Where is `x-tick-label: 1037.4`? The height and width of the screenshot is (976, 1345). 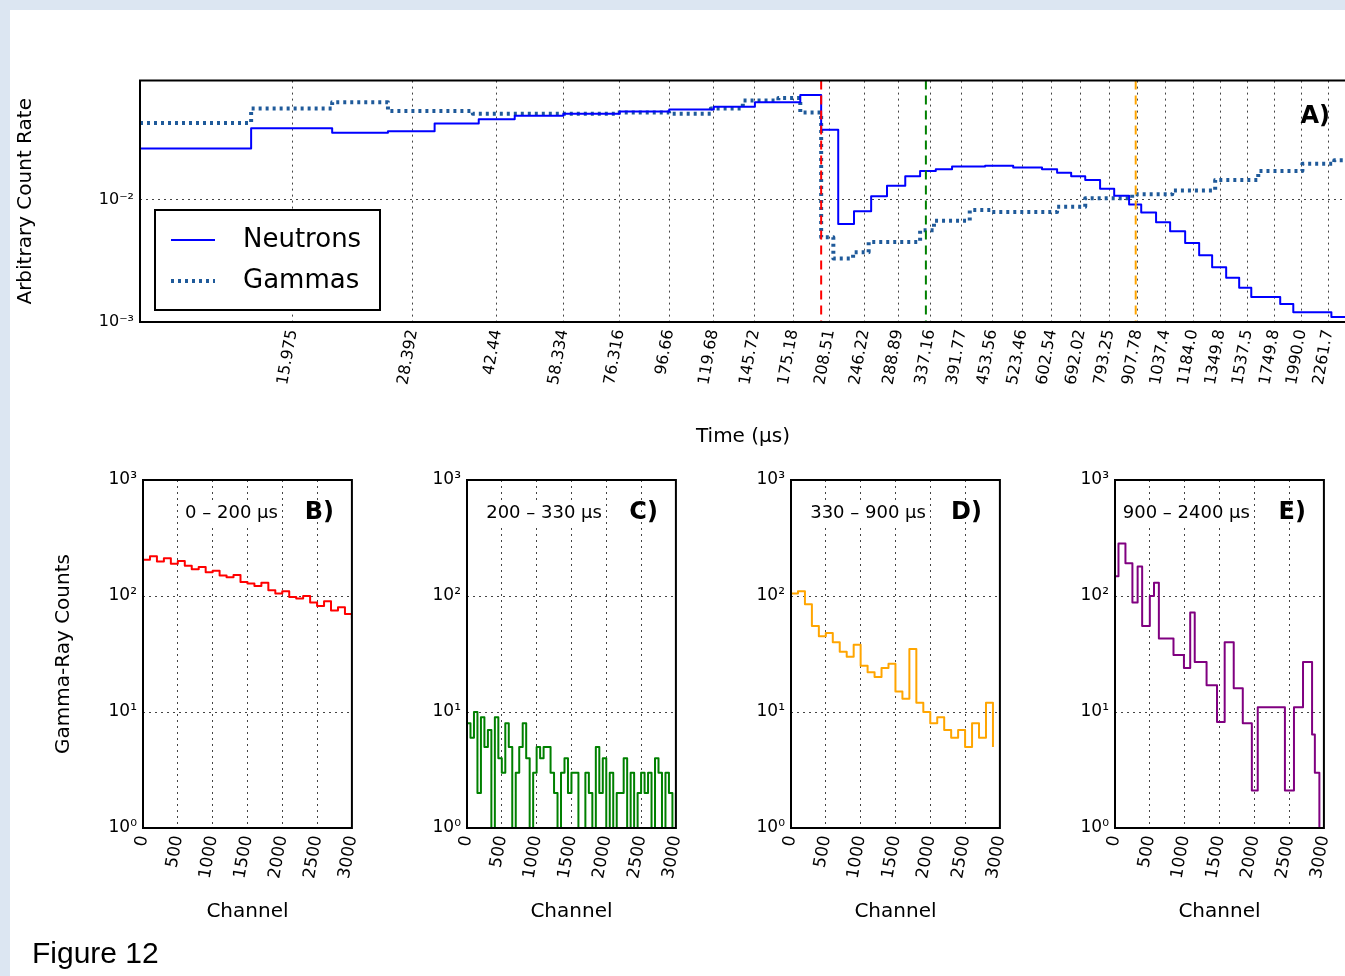 x-tick-label: 1037.4 is located at coordinates (1159, 357).